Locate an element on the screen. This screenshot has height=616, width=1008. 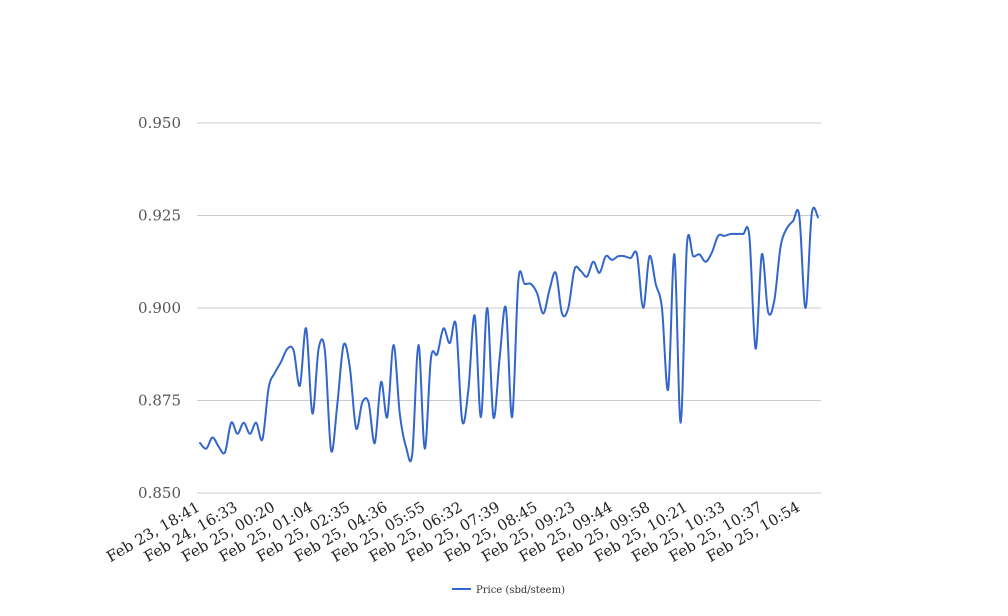
y-axis-tick-labels: 0.850 0.875 0.900 0.925 0.950 is located at coordinates (159, 308).